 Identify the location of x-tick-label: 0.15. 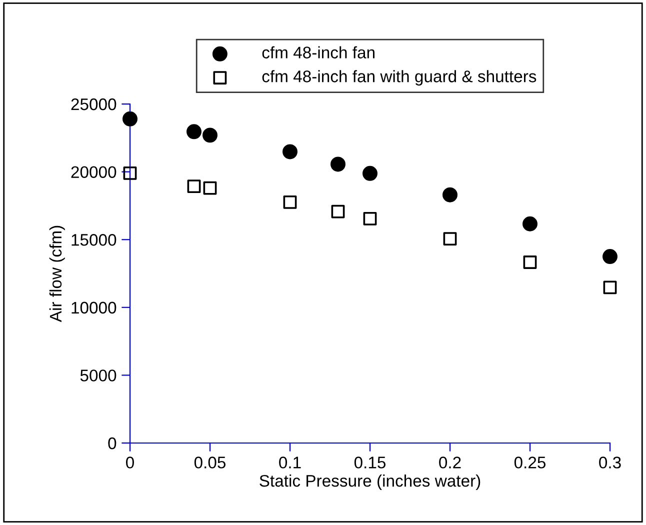
(370, 462).